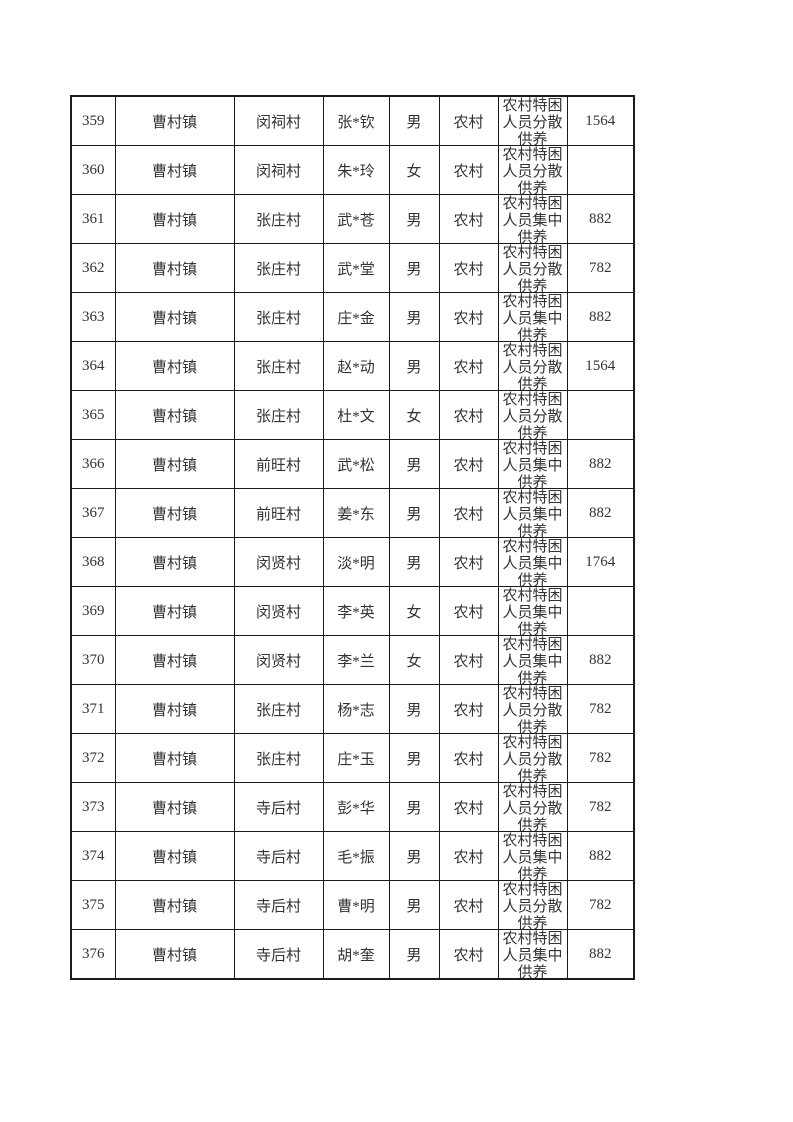 Image resolution: width=793 pixels, height=1122 pixels. Describe the element at coordinates (278, 611) in the screenshot. I see `cell-village: 闵贤村` at that location.